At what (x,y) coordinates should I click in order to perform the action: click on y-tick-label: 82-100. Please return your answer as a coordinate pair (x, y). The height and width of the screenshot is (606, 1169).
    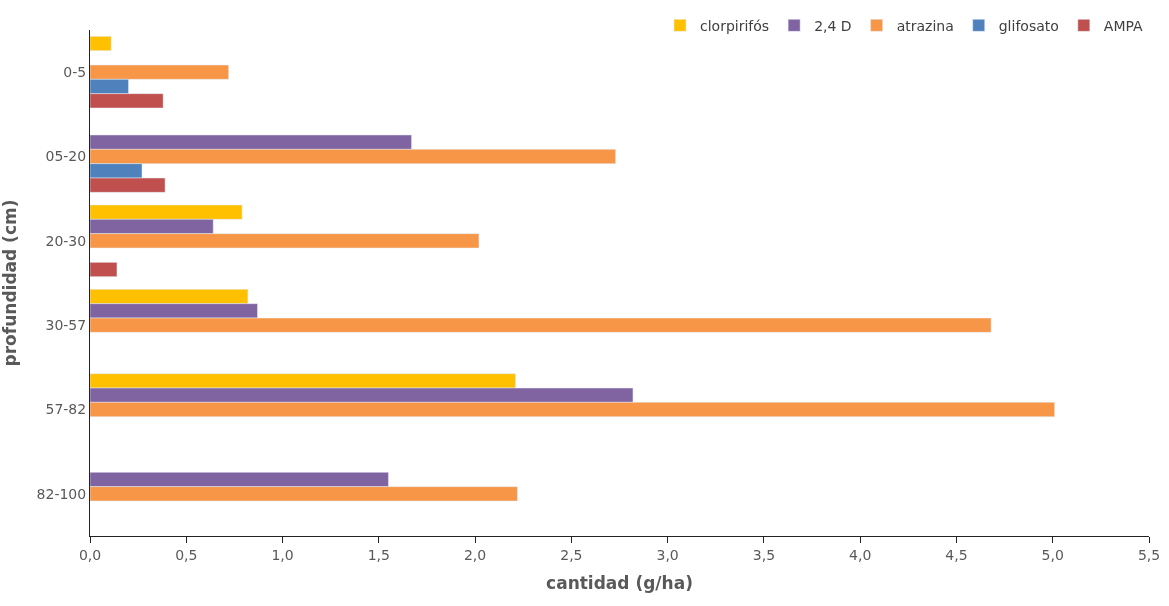
    Looking at the image, I should click on (61, 493).